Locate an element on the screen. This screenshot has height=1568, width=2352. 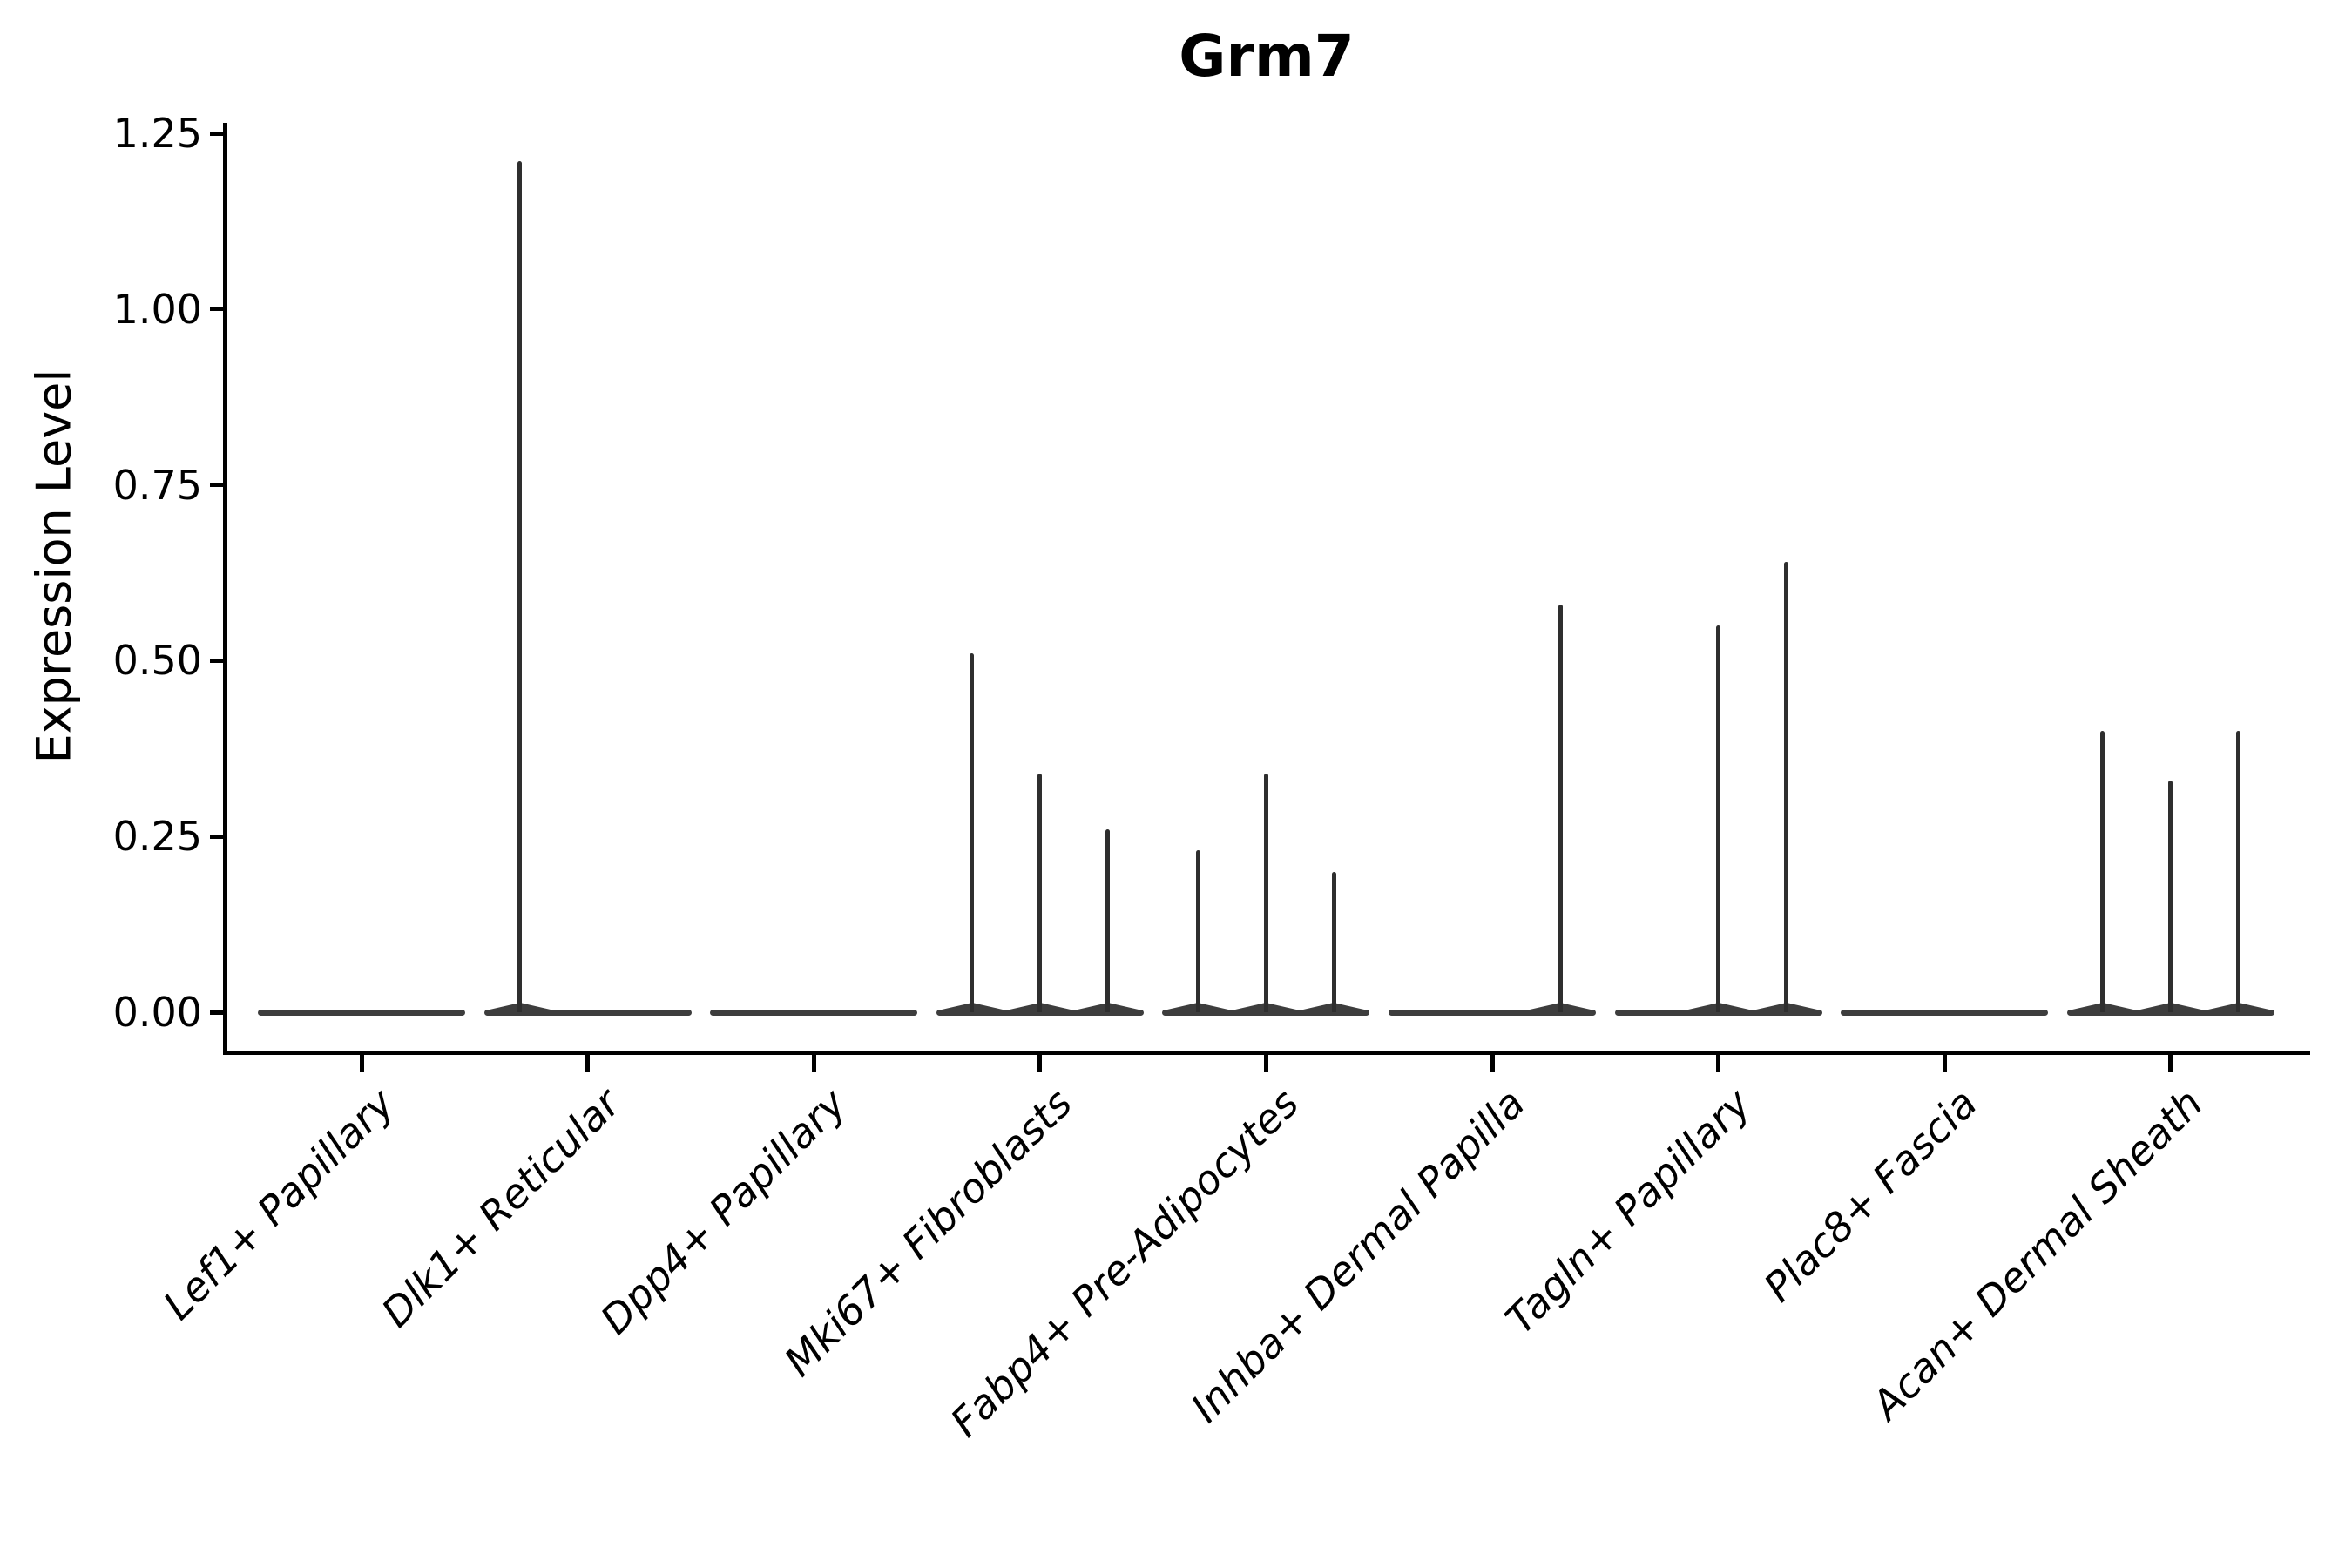
y-tick-label: 0.50 is located at coordinates (157, 661).